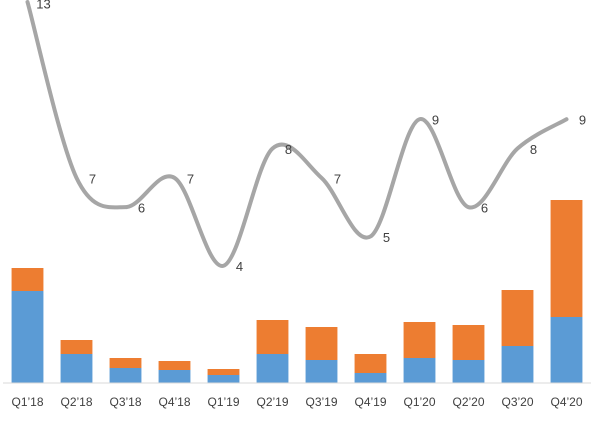  What do you see at coordinates (272, 402) in the screenshot?
I see `x-tick-label: Q2’19` at bounding box center [272, 402].